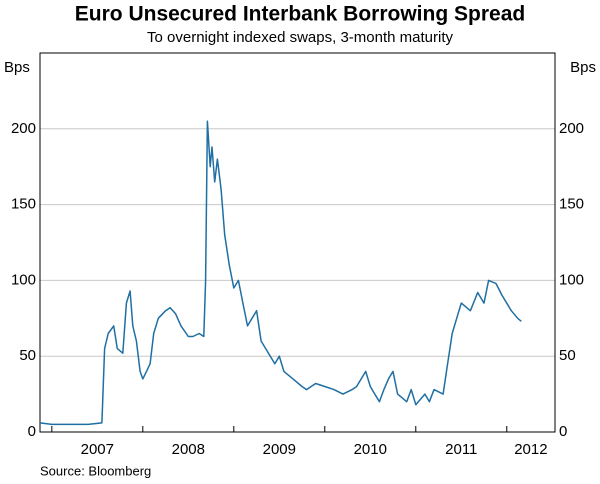 The height and width of the screenshot is (484, 600). I want to click on y-tick-label: 200, so click(23, 128).